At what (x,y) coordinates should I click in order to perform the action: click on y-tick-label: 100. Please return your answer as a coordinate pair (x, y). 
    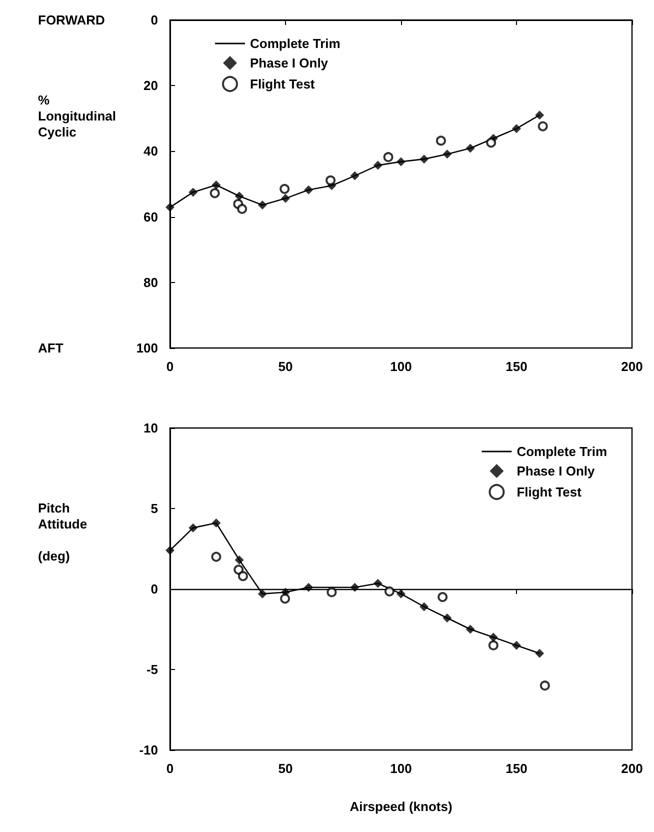
    Looking at the image, I should click on (147, 348).